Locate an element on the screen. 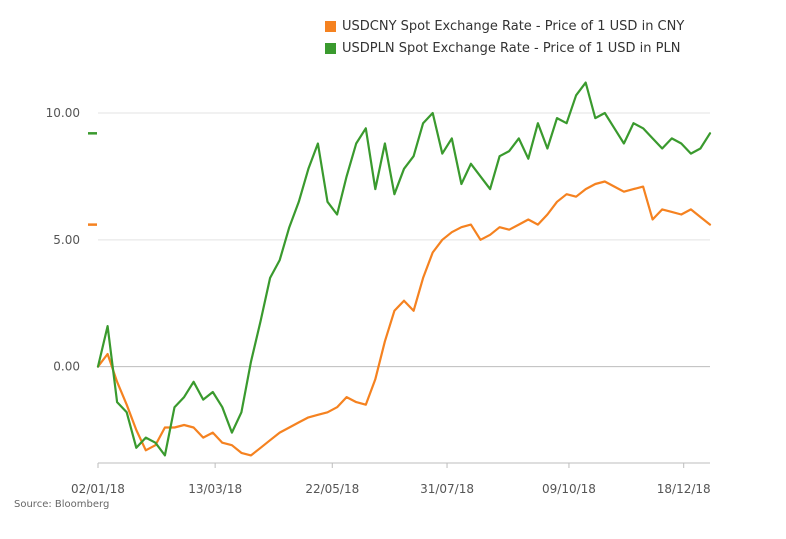 The height and width of the screenshot is (539, 786). y-tick-label: 0.00 is located at coordinates (66, 367).